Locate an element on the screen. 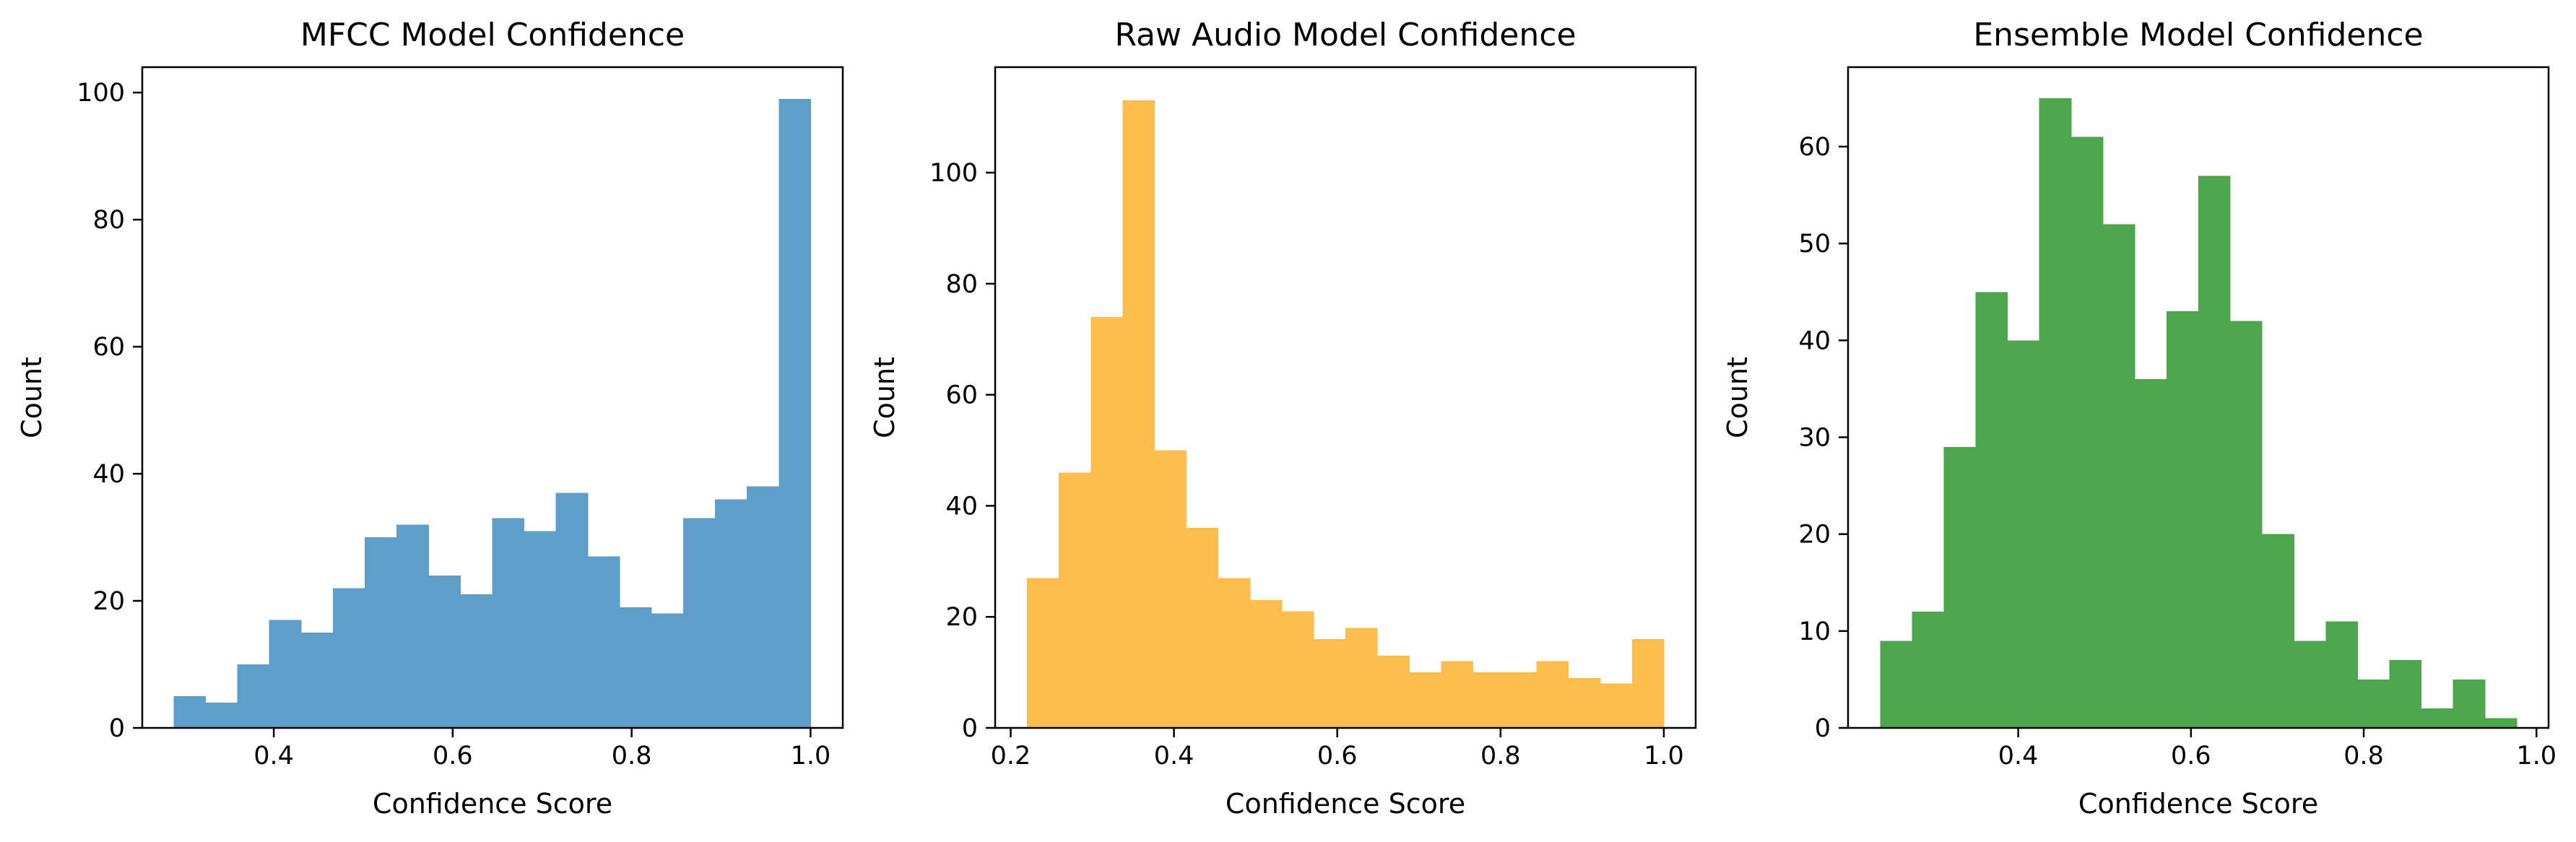 This screenshot has height=842, width=2576. chart-title: Ensemble Model Confidence is located at coordinates (2198, 35).